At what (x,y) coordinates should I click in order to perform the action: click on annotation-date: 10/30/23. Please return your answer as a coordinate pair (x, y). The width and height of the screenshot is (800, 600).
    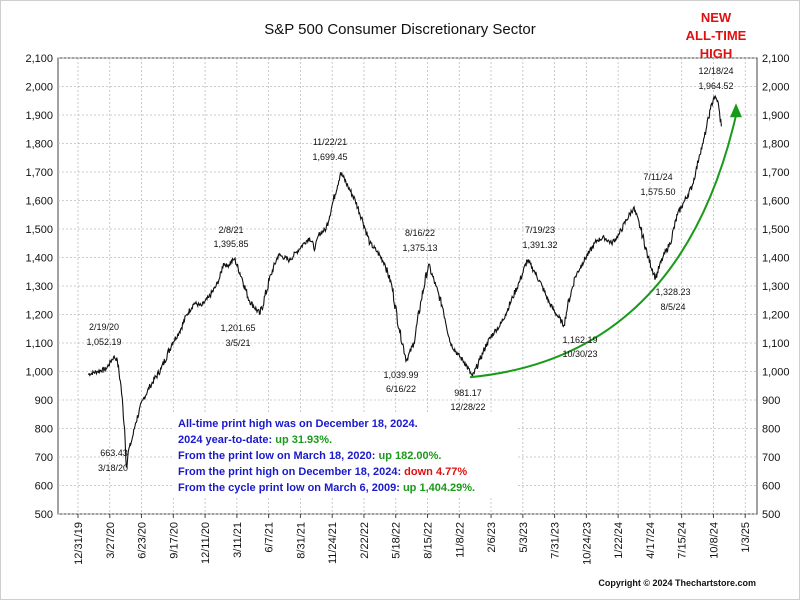
    Looking at the image, I should click on (579, 354).